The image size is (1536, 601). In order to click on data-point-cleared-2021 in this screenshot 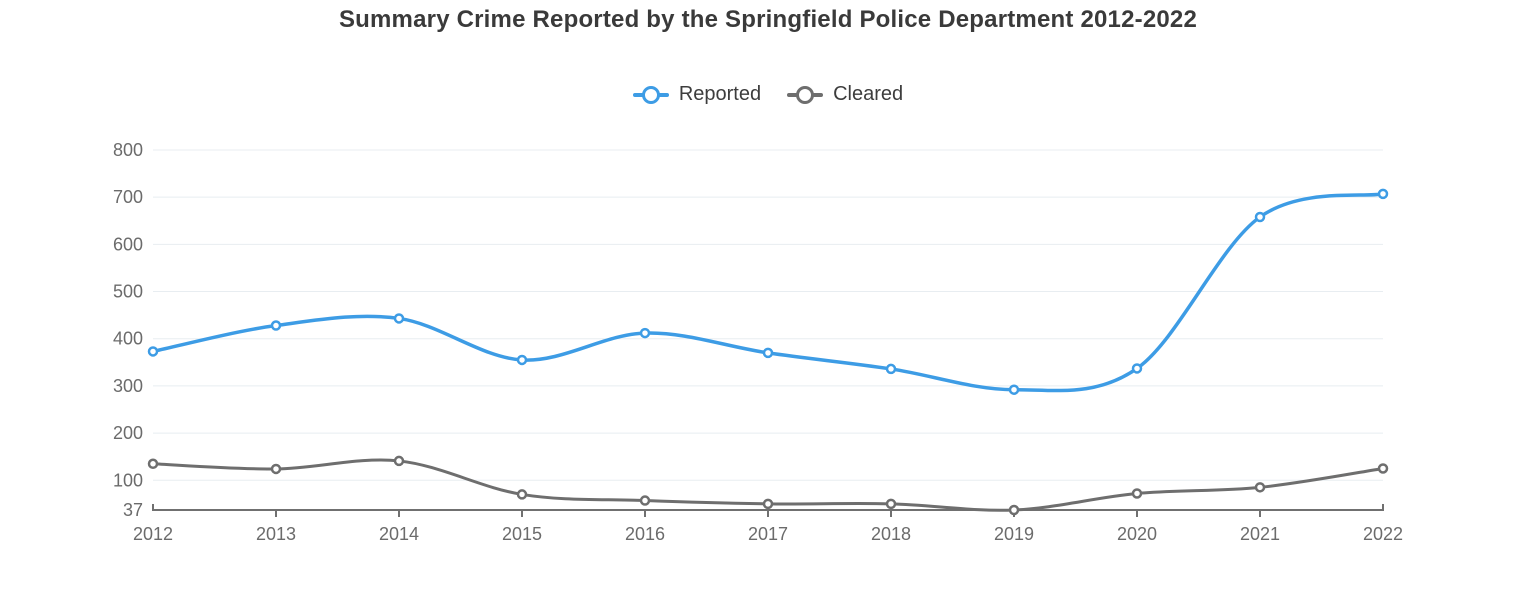, I will do `click(1260, 487)`.